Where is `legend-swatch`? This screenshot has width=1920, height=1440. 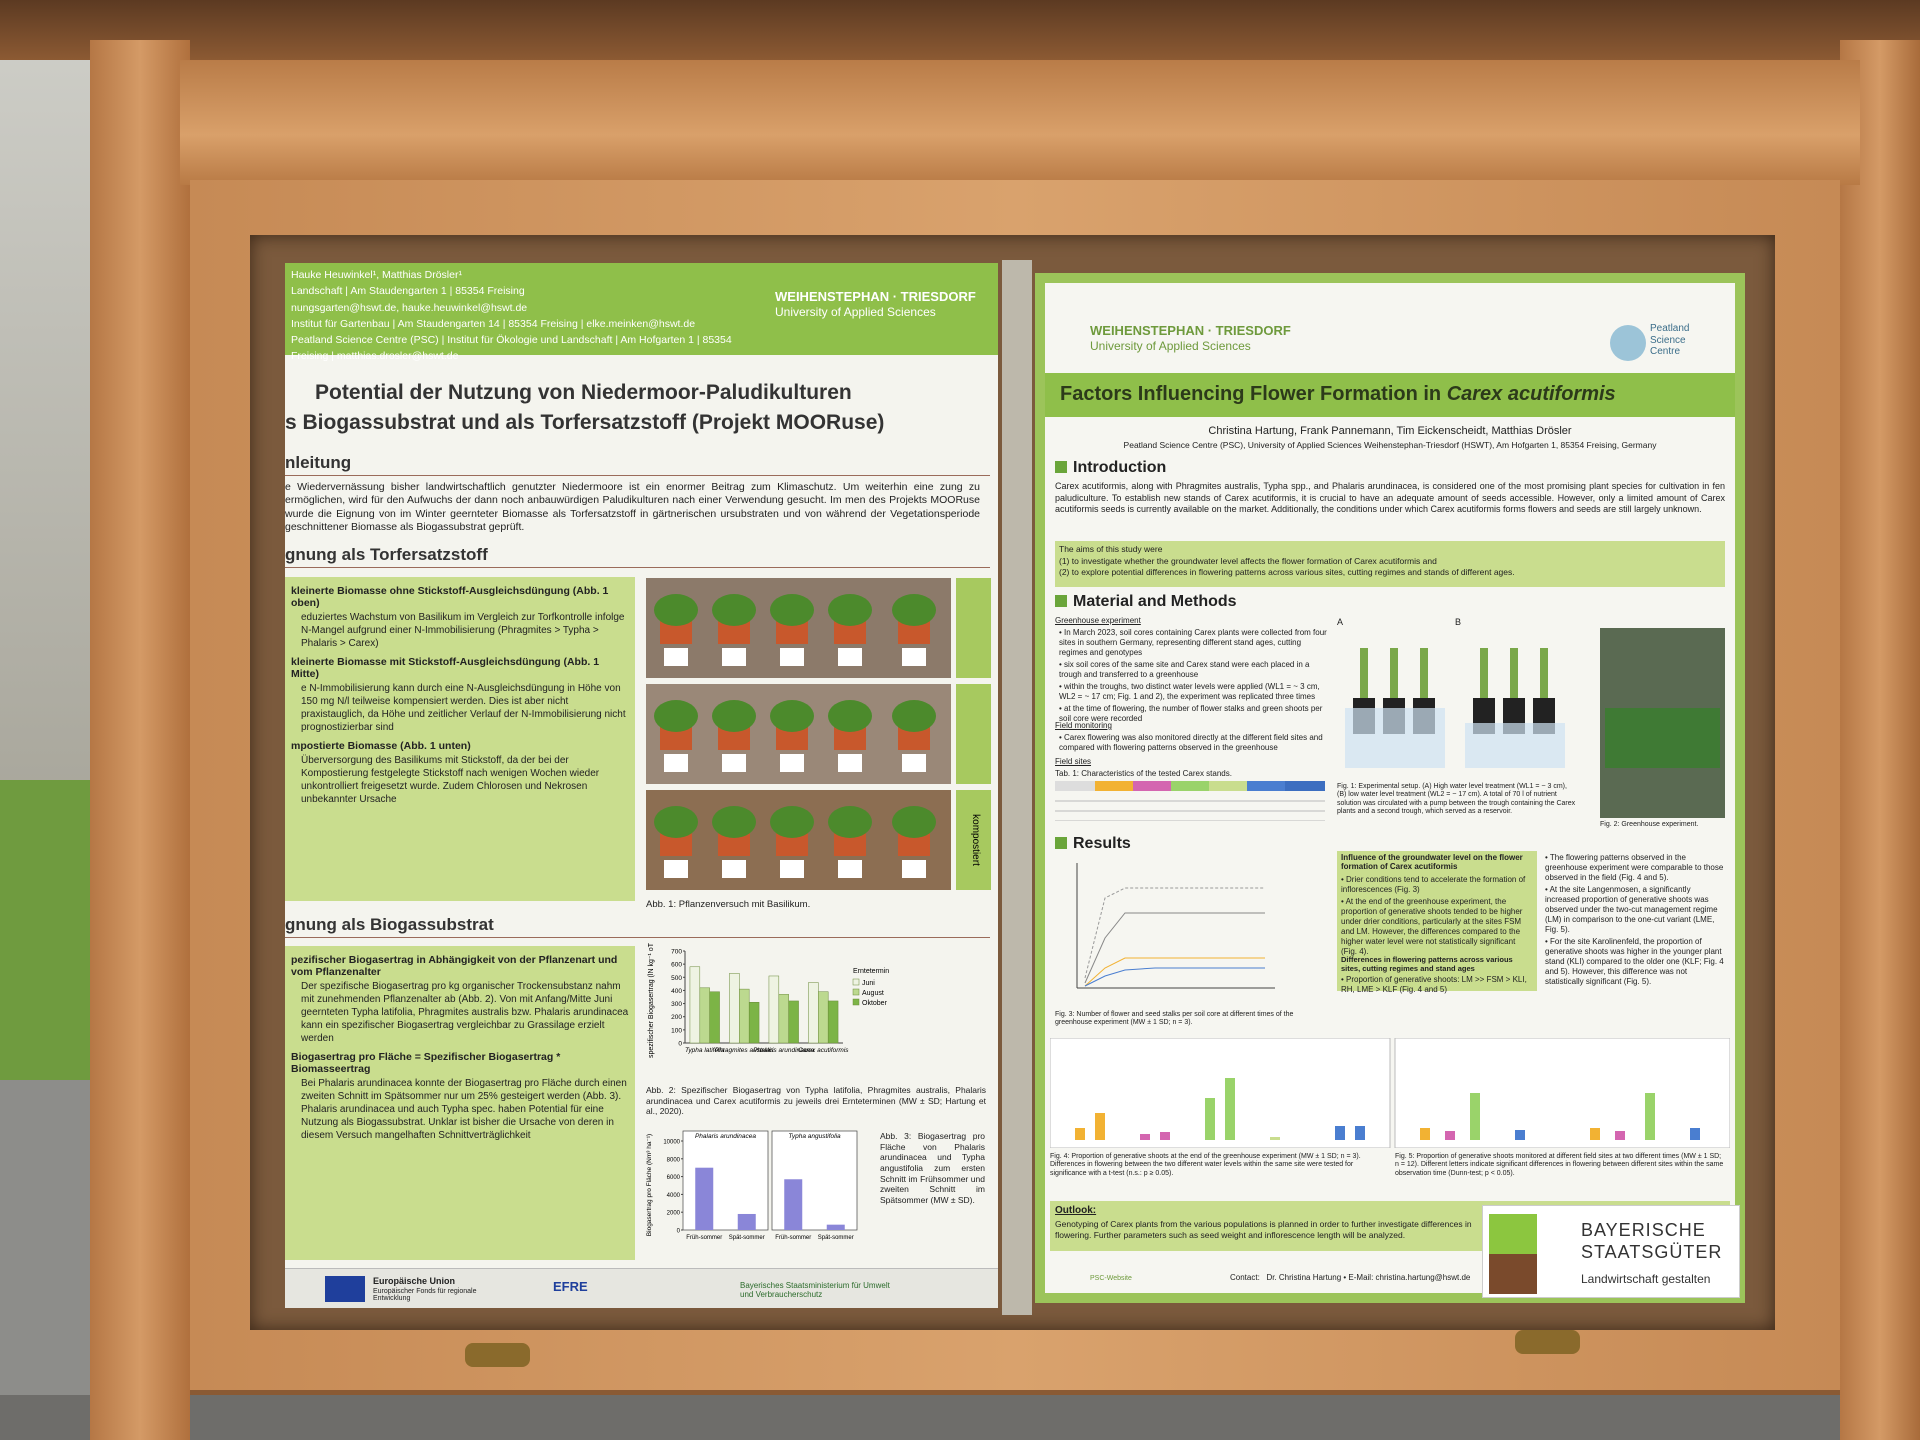 legend-swatch is located at coordinates (856, 992).